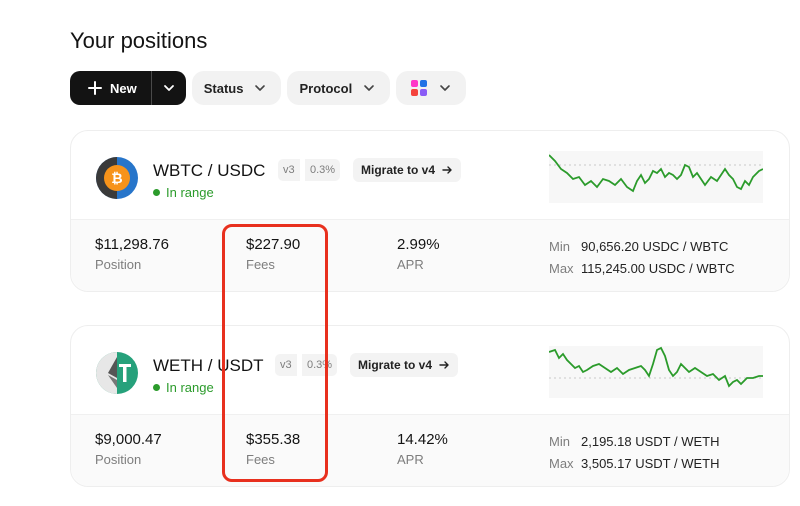  I want to click on max-price-row: Max 115,245.00 USDC / WBTC, so click(642, 269).